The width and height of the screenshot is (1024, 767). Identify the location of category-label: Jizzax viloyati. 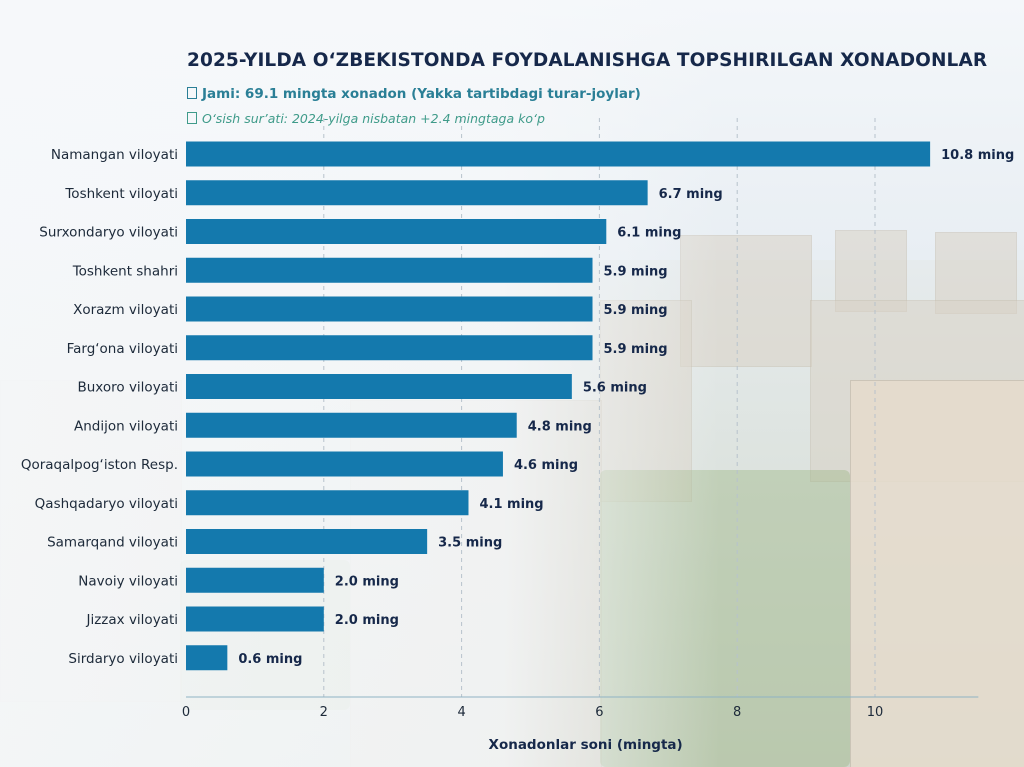
(131, 620).